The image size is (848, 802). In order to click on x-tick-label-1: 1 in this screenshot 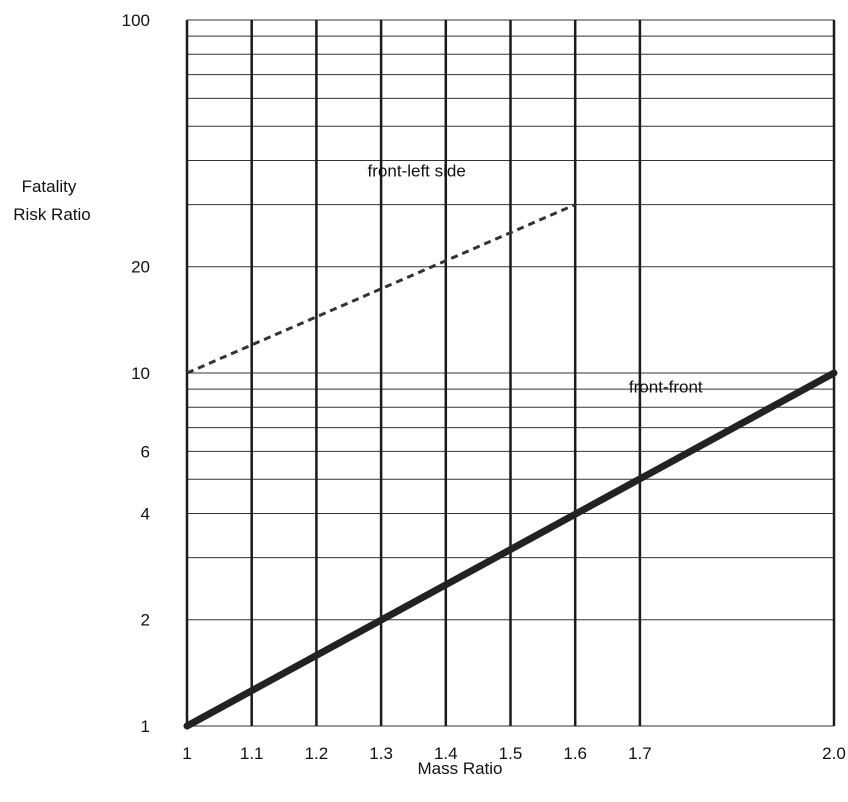, I will do `click(186, 753)`.